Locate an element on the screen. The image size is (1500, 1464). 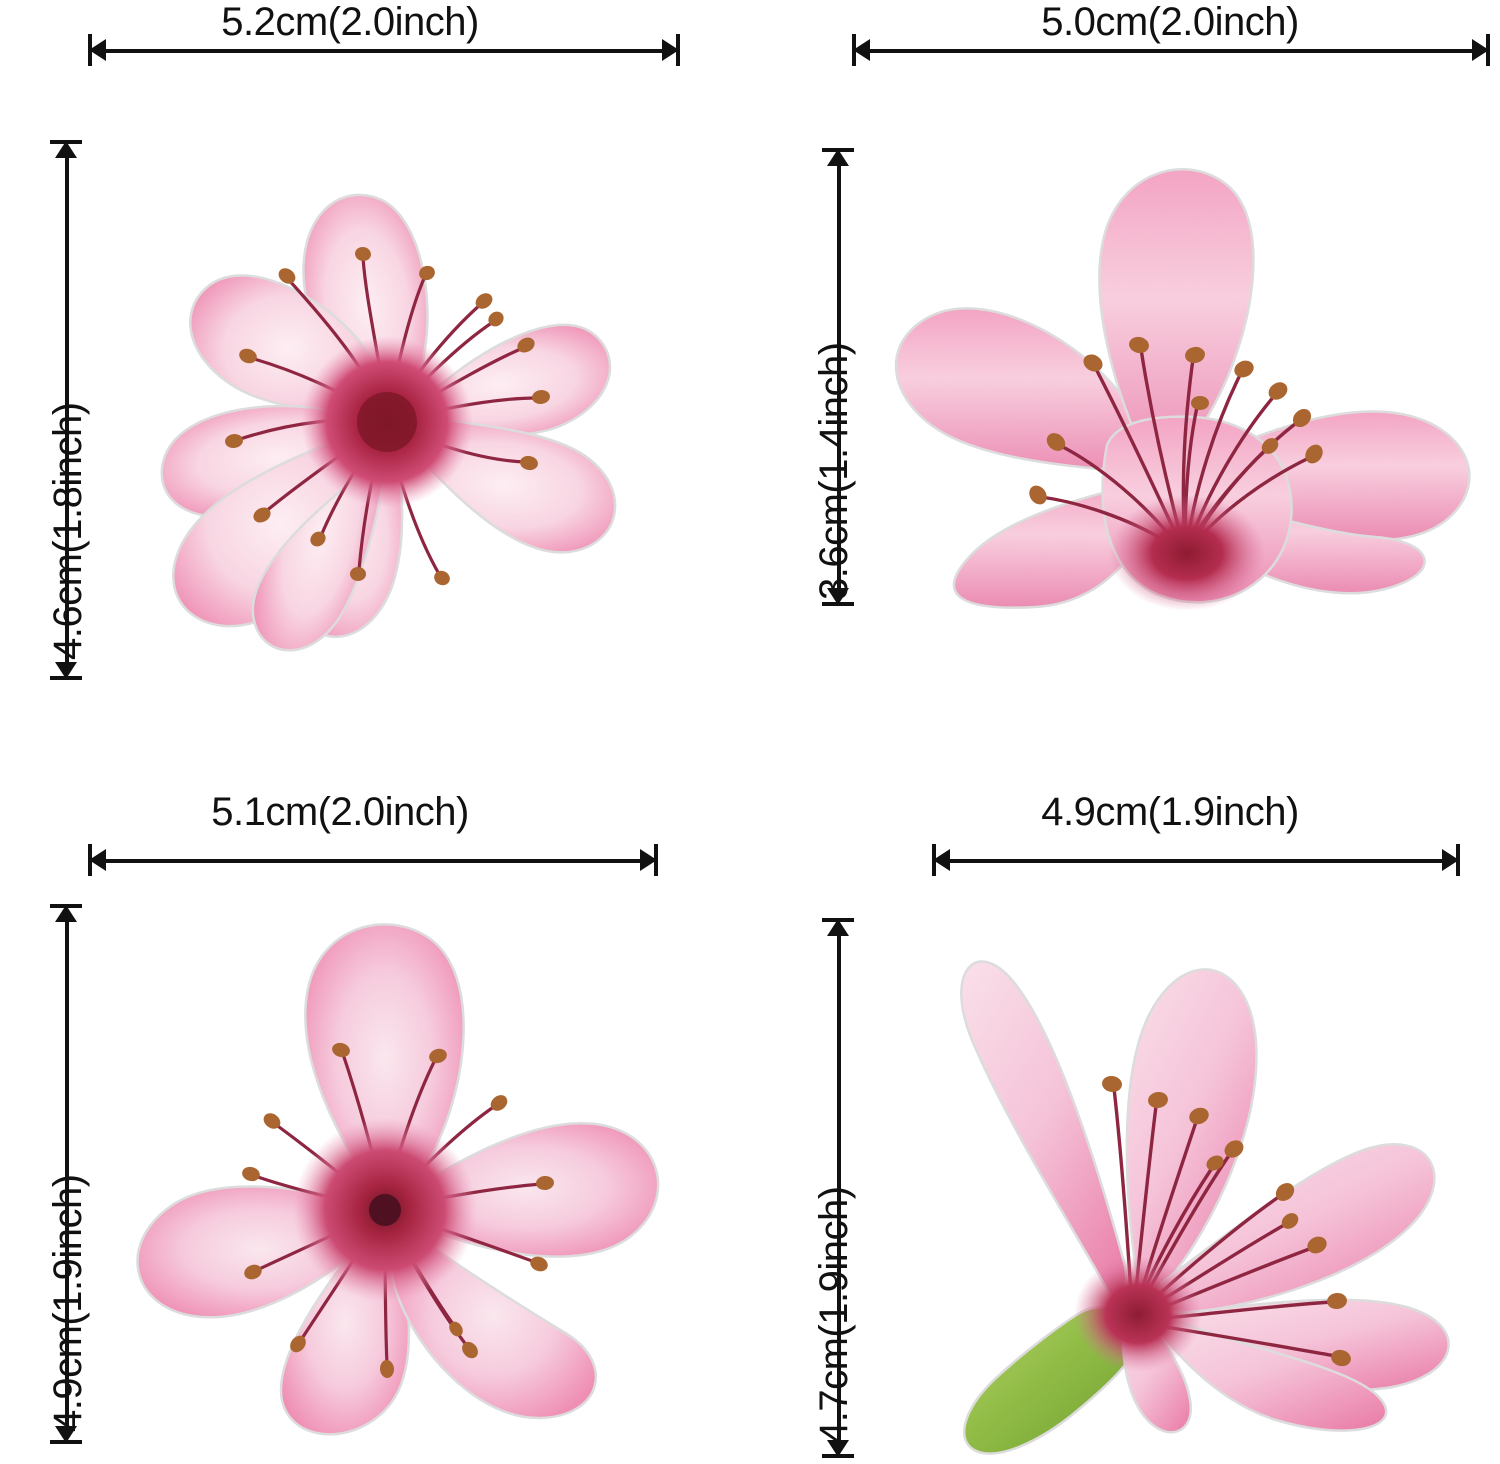
height-dimension-line-top-right is located at coordinates (838, 377).